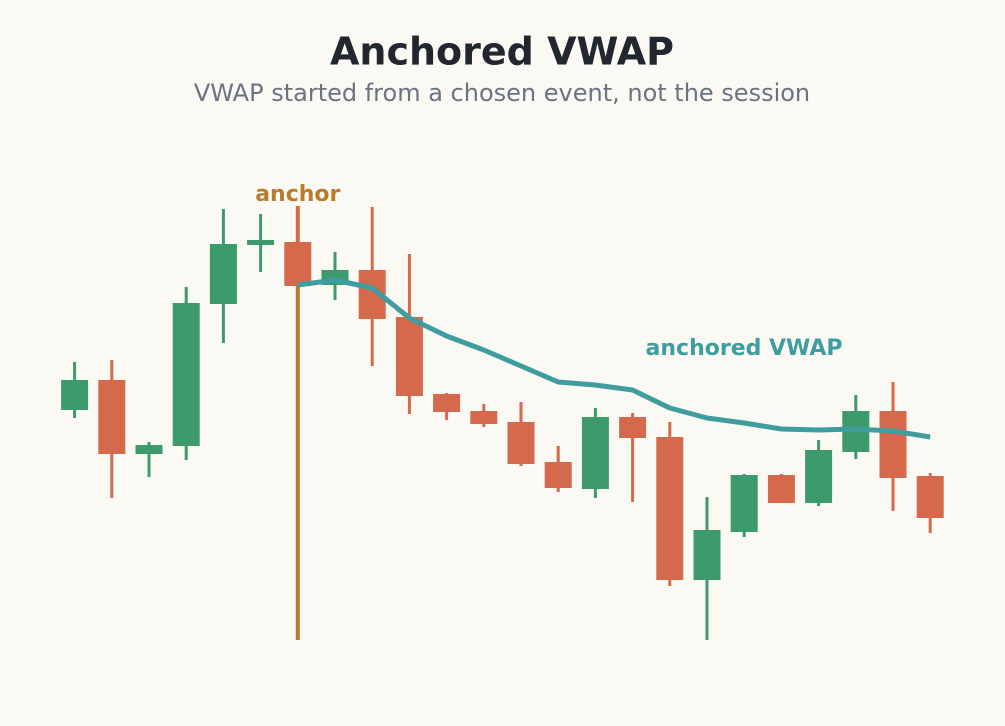 The height and width of the screenshot is (726, 1005). What do you see at coordinates (614, 358) in the screenshot?
I see `vwap-line` at bounding box center [614, 358].